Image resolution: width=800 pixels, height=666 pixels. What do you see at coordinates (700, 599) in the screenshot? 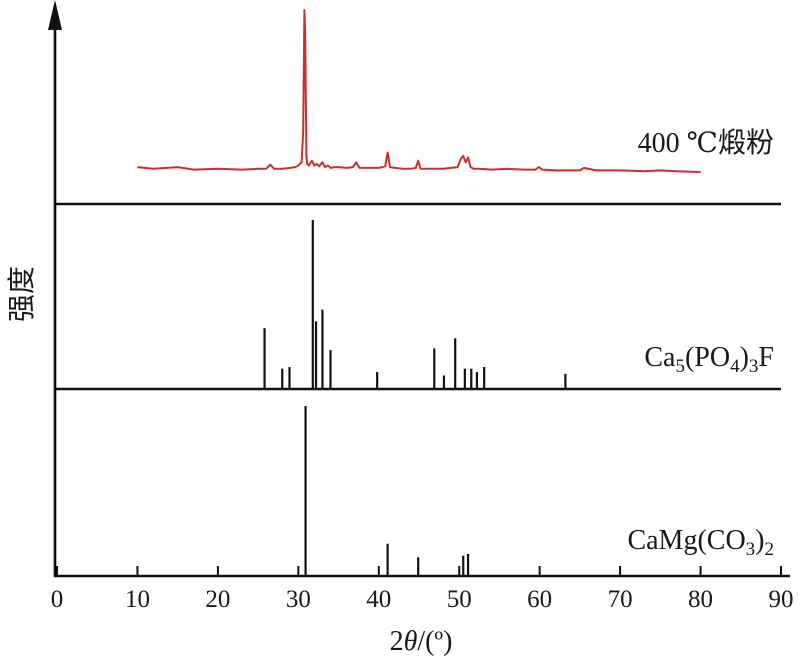
I see `x-tick-label-80: 80` at bounding box center [700, 599].